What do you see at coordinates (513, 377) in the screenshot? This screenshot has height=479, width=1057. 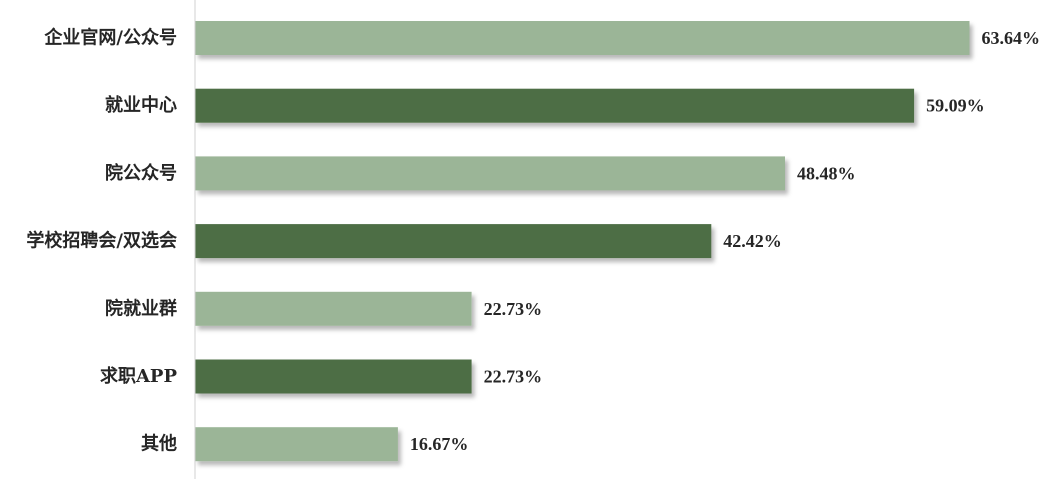 I see `value-label-6: 22.73%` at bounding box center [513, 377].